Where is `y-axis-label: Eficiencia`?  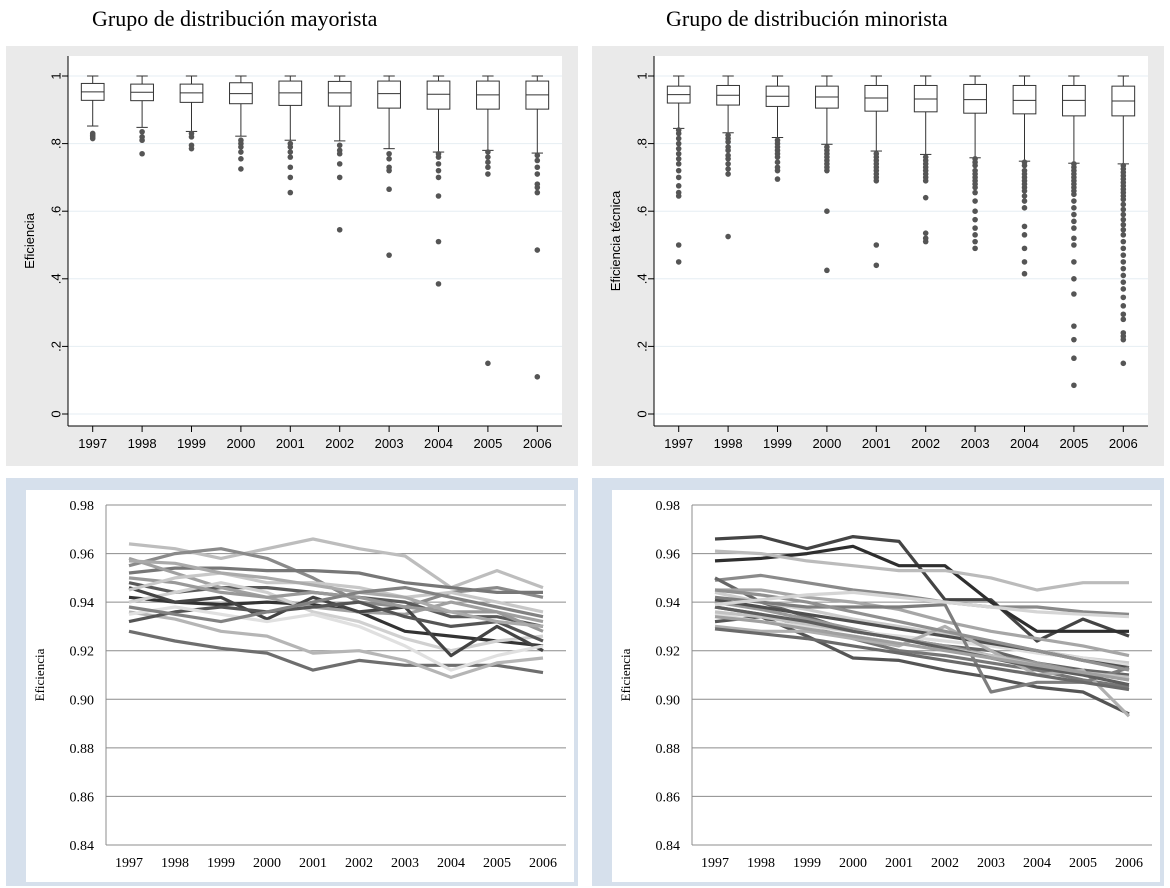
y-axis-label: Eficiencia is located at coordinates (39, 674).